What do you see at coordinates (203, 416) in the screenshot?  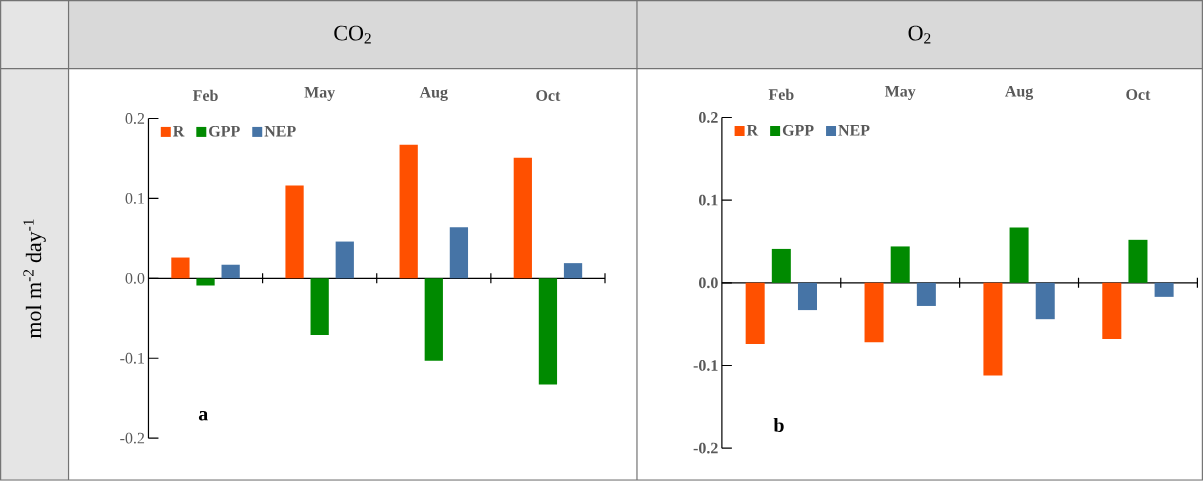 I see `annotation: a` at bounding box center [203, 416].